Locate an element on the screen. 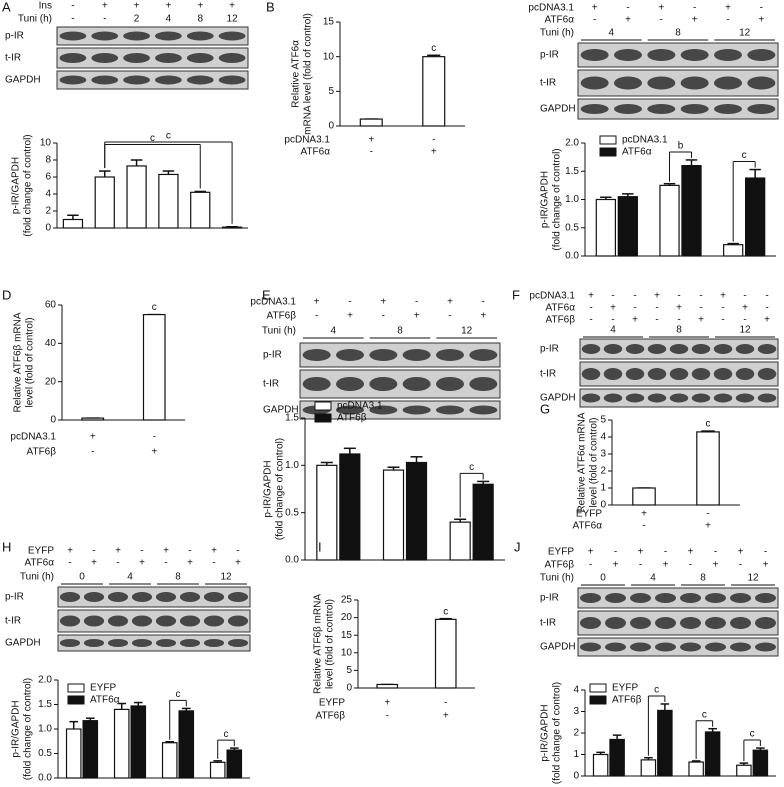 This screenshot has width=784, height=787. condition-label: EYFP is located at coordinates (561, 552).